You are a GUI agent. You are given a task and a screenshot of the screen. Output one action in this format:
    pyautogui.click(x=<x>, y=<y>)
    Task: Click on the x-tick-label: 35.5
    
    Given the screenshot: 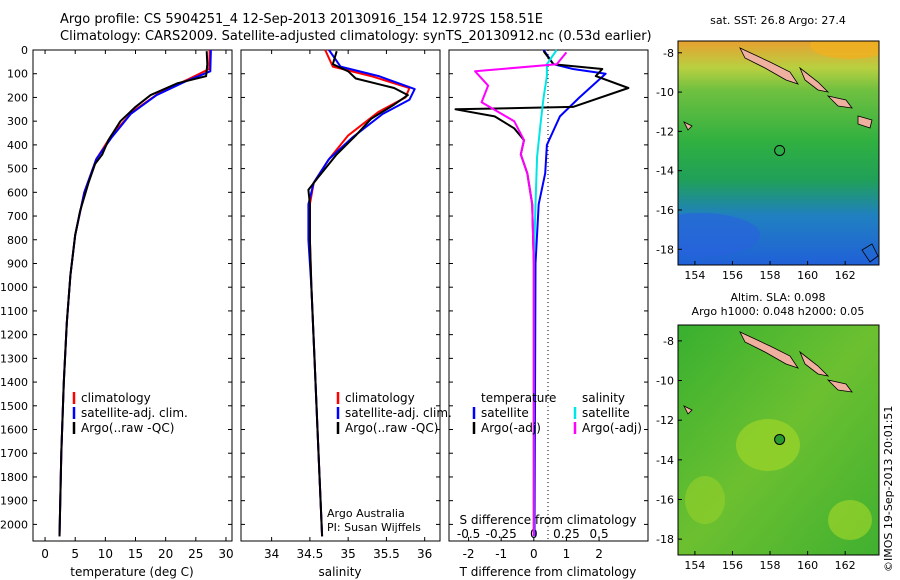 What is the action you would take?
    pyautogui.click(x=386, y=554)
    